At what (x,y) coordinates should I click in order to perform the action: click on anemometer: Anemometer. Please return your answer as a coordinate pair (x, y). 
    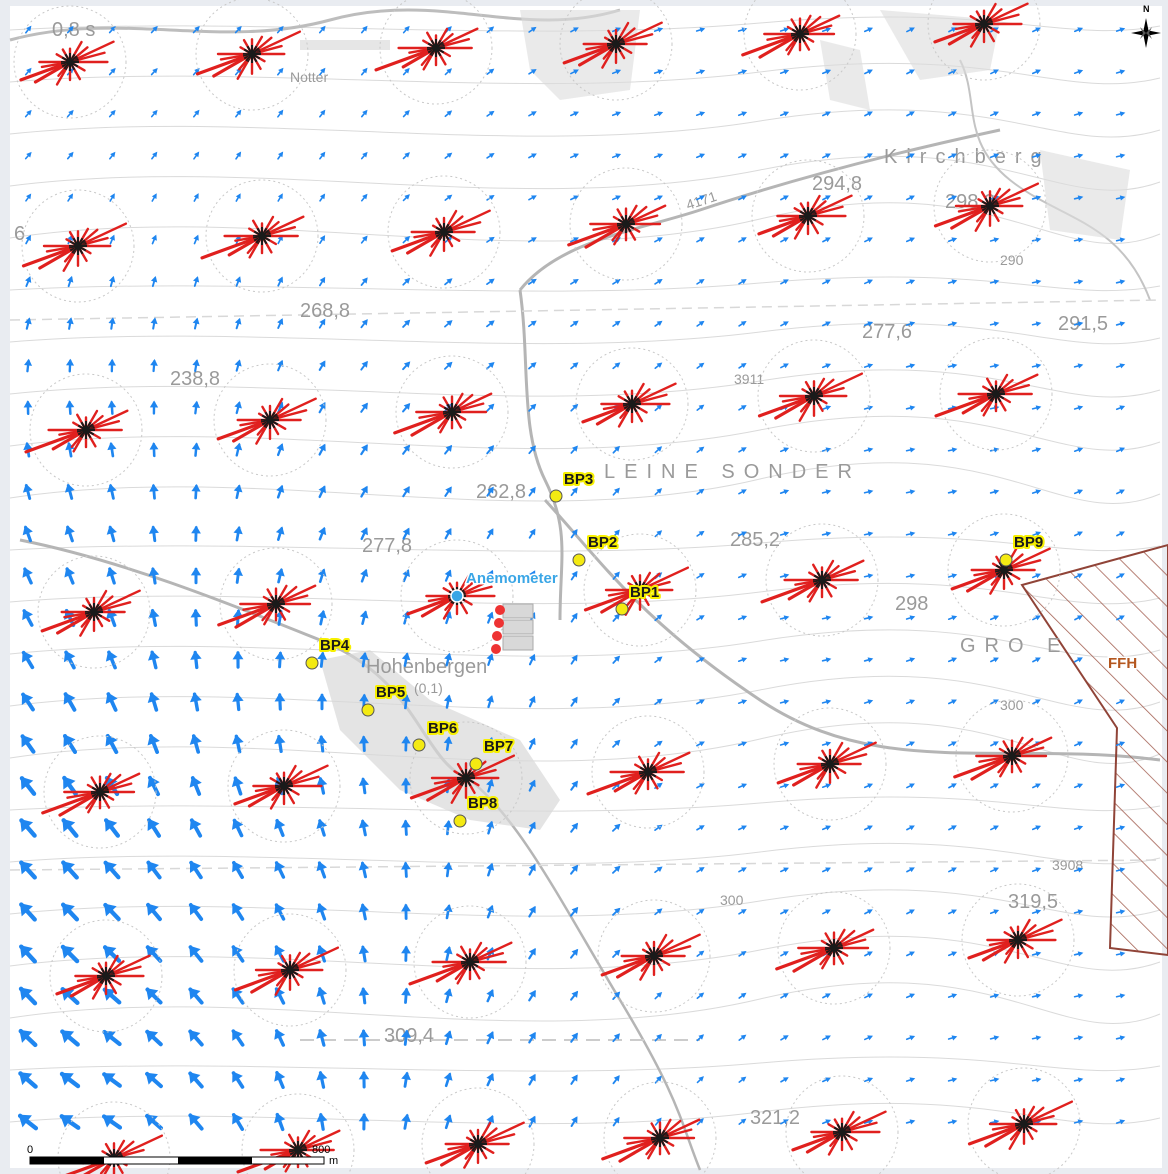
    Looking at the image, I should click on (504, 586).